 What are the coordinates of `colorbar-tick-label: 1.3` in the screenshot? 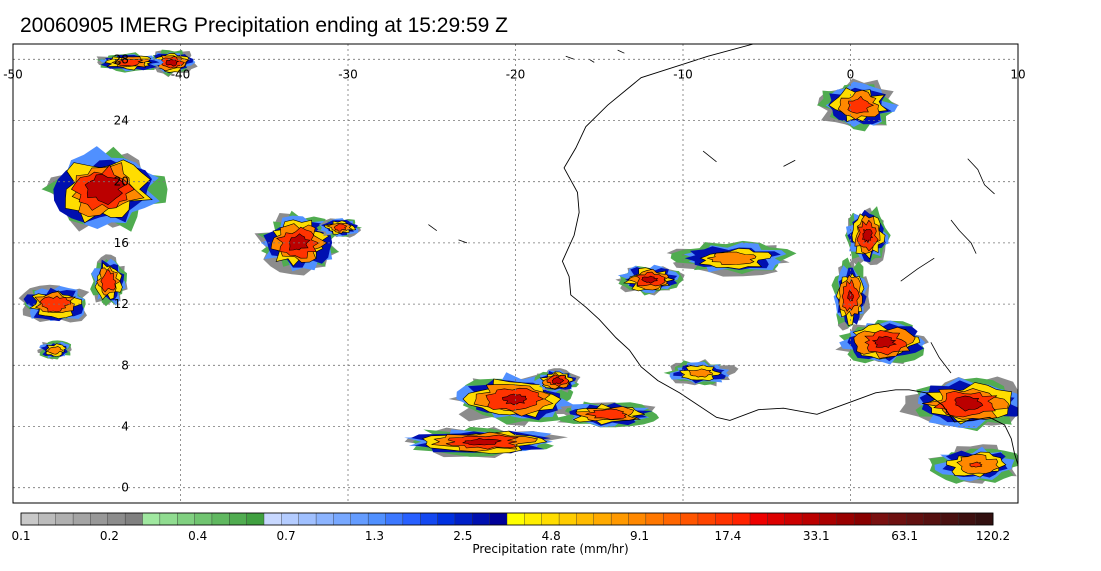 It's located at (374, 536).